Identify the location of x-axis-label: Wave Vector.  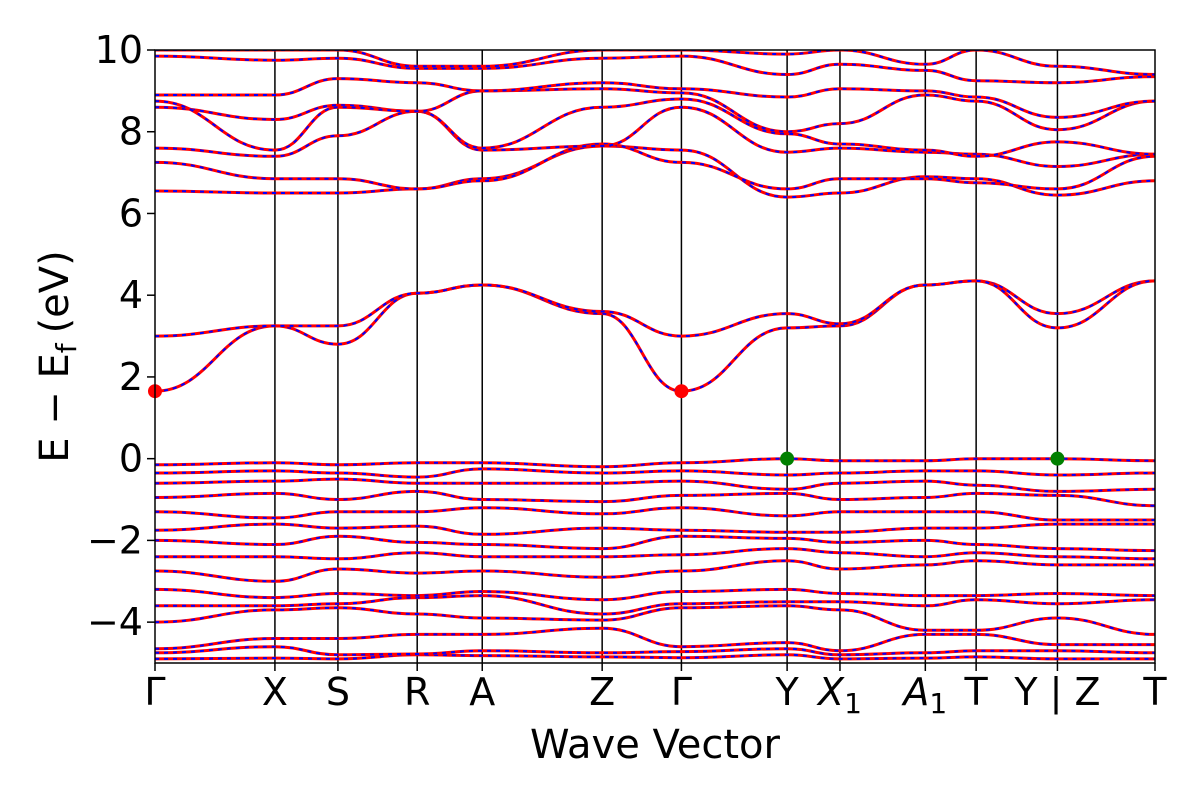
(655, 745).